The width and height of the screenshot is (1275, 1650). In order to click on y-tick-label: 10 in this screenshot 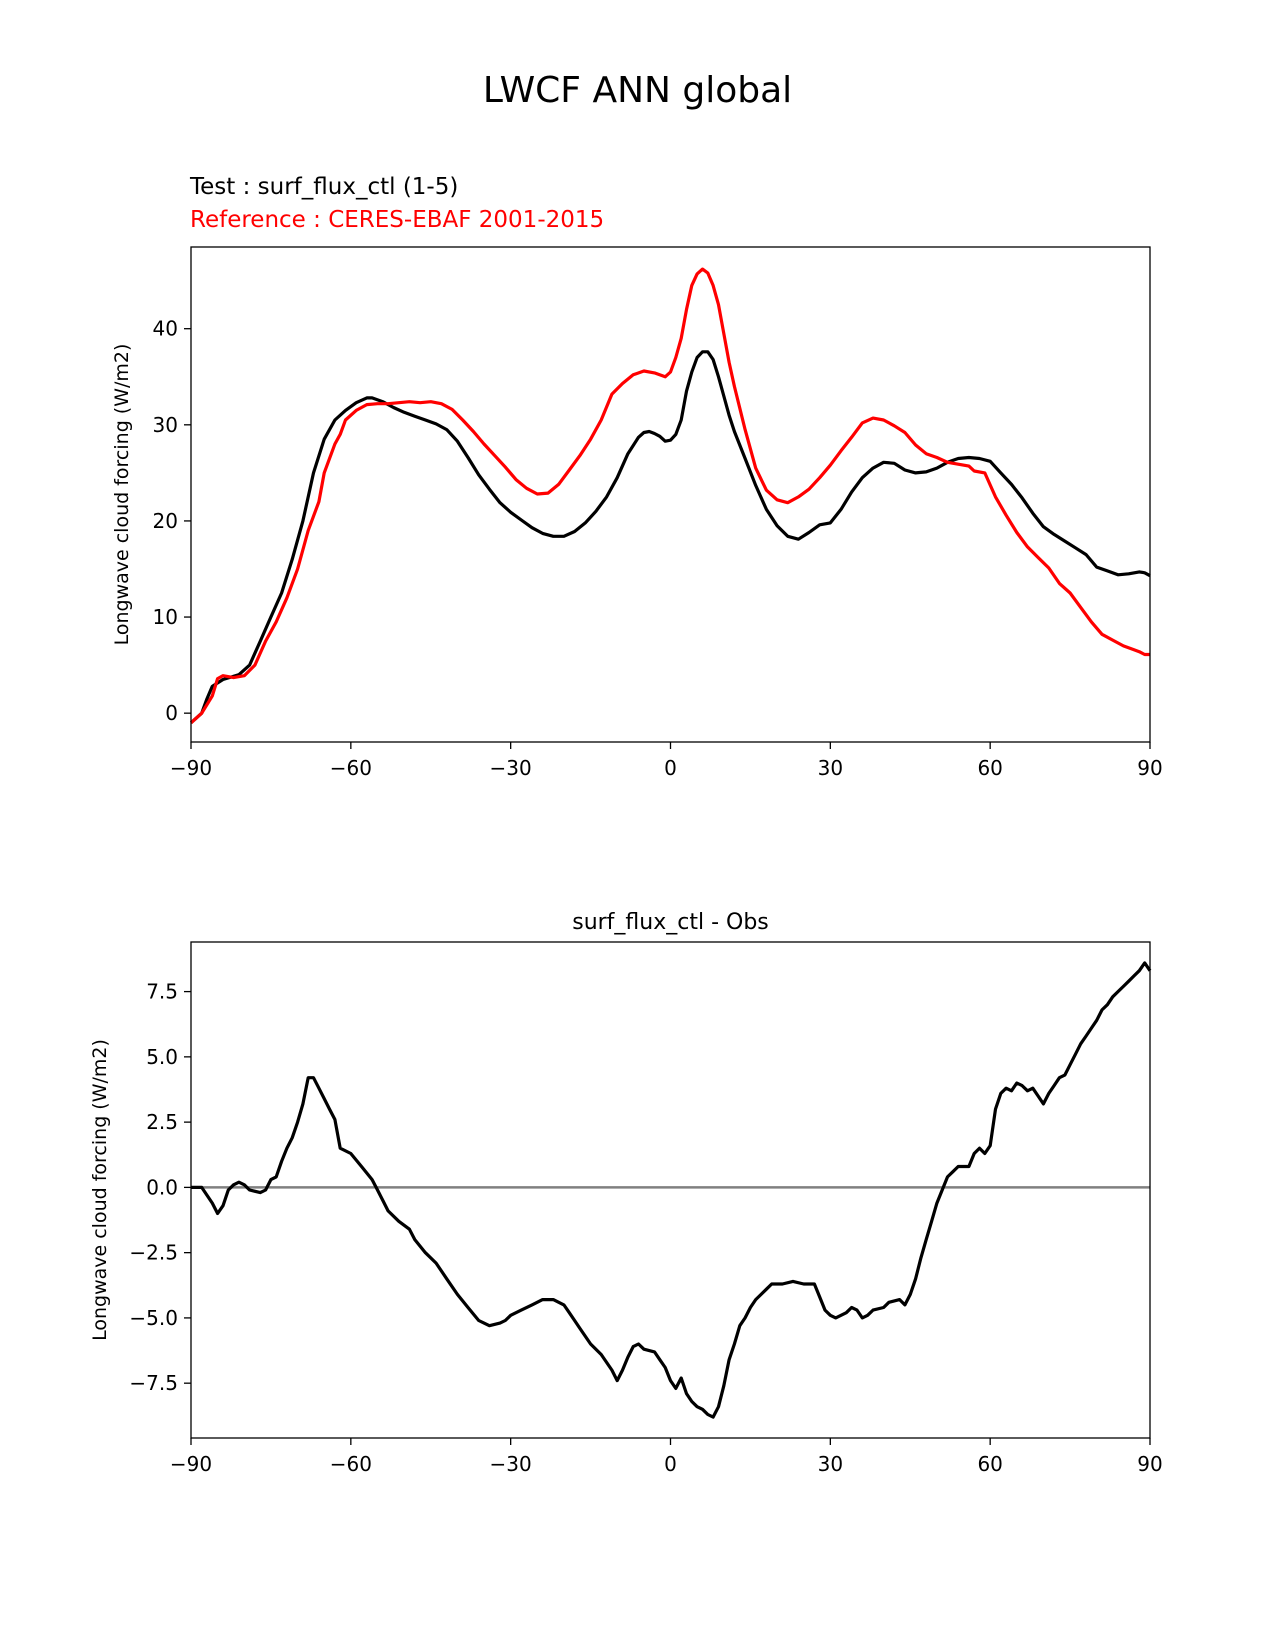, I will do `click(165, 617)`.